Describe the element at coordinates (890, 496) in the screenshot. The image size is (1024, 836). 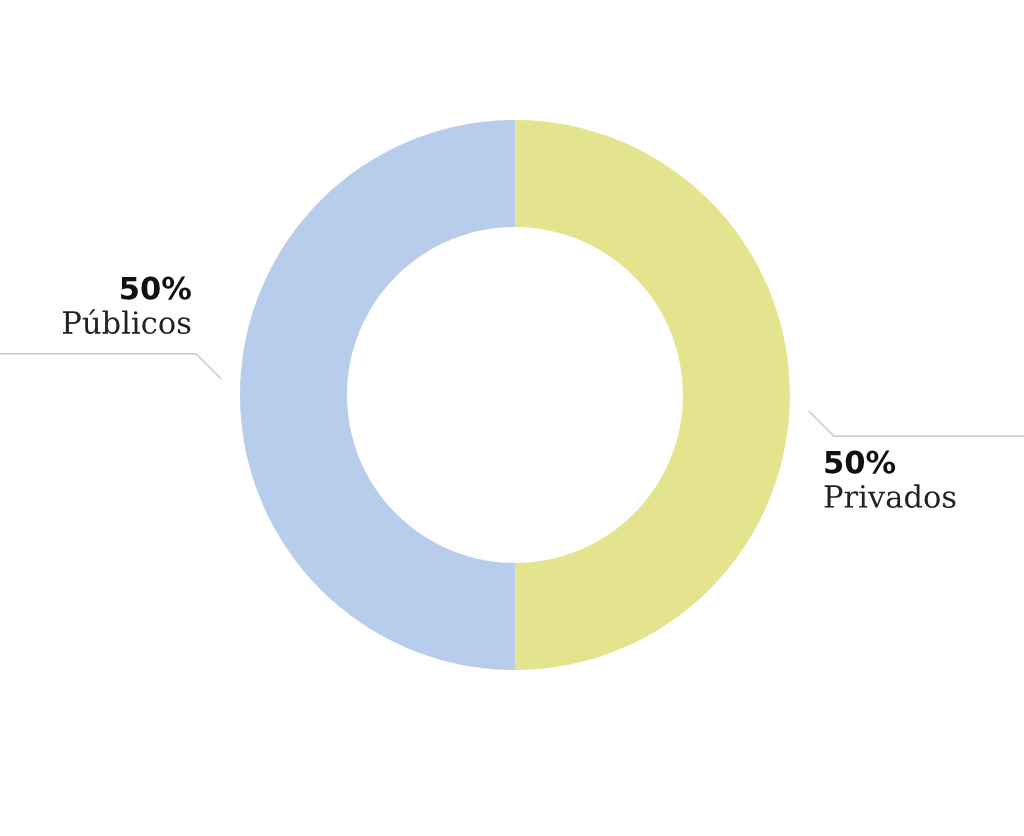
I see `slice-label: Privados` at that location.